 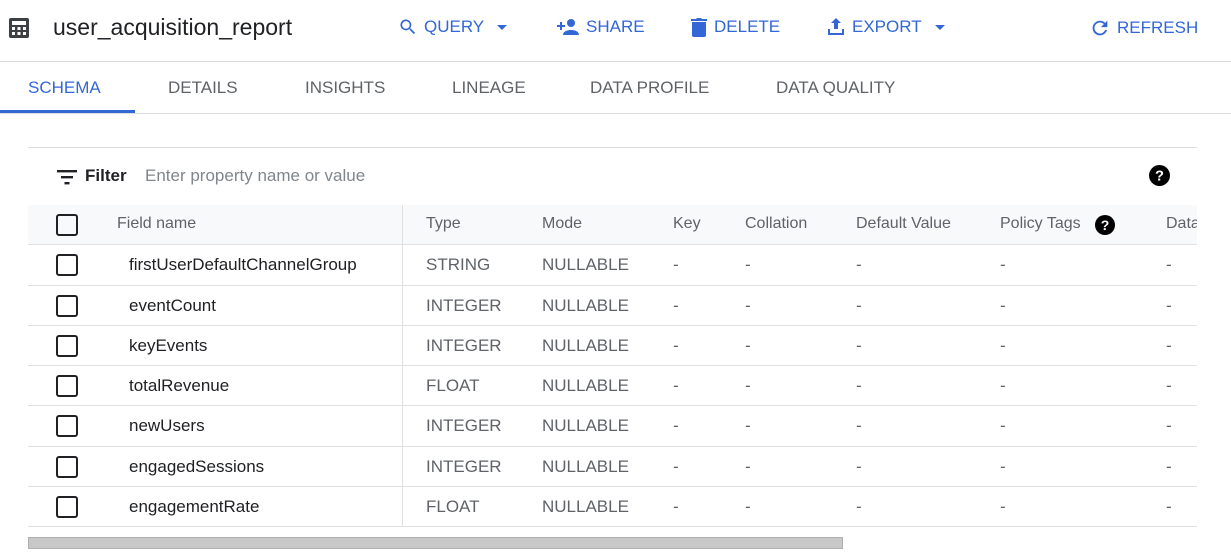 What do you see at coordinates (443, 223) in the screenshot?
I see `col-type: Type` at bounding box center [443, 223].